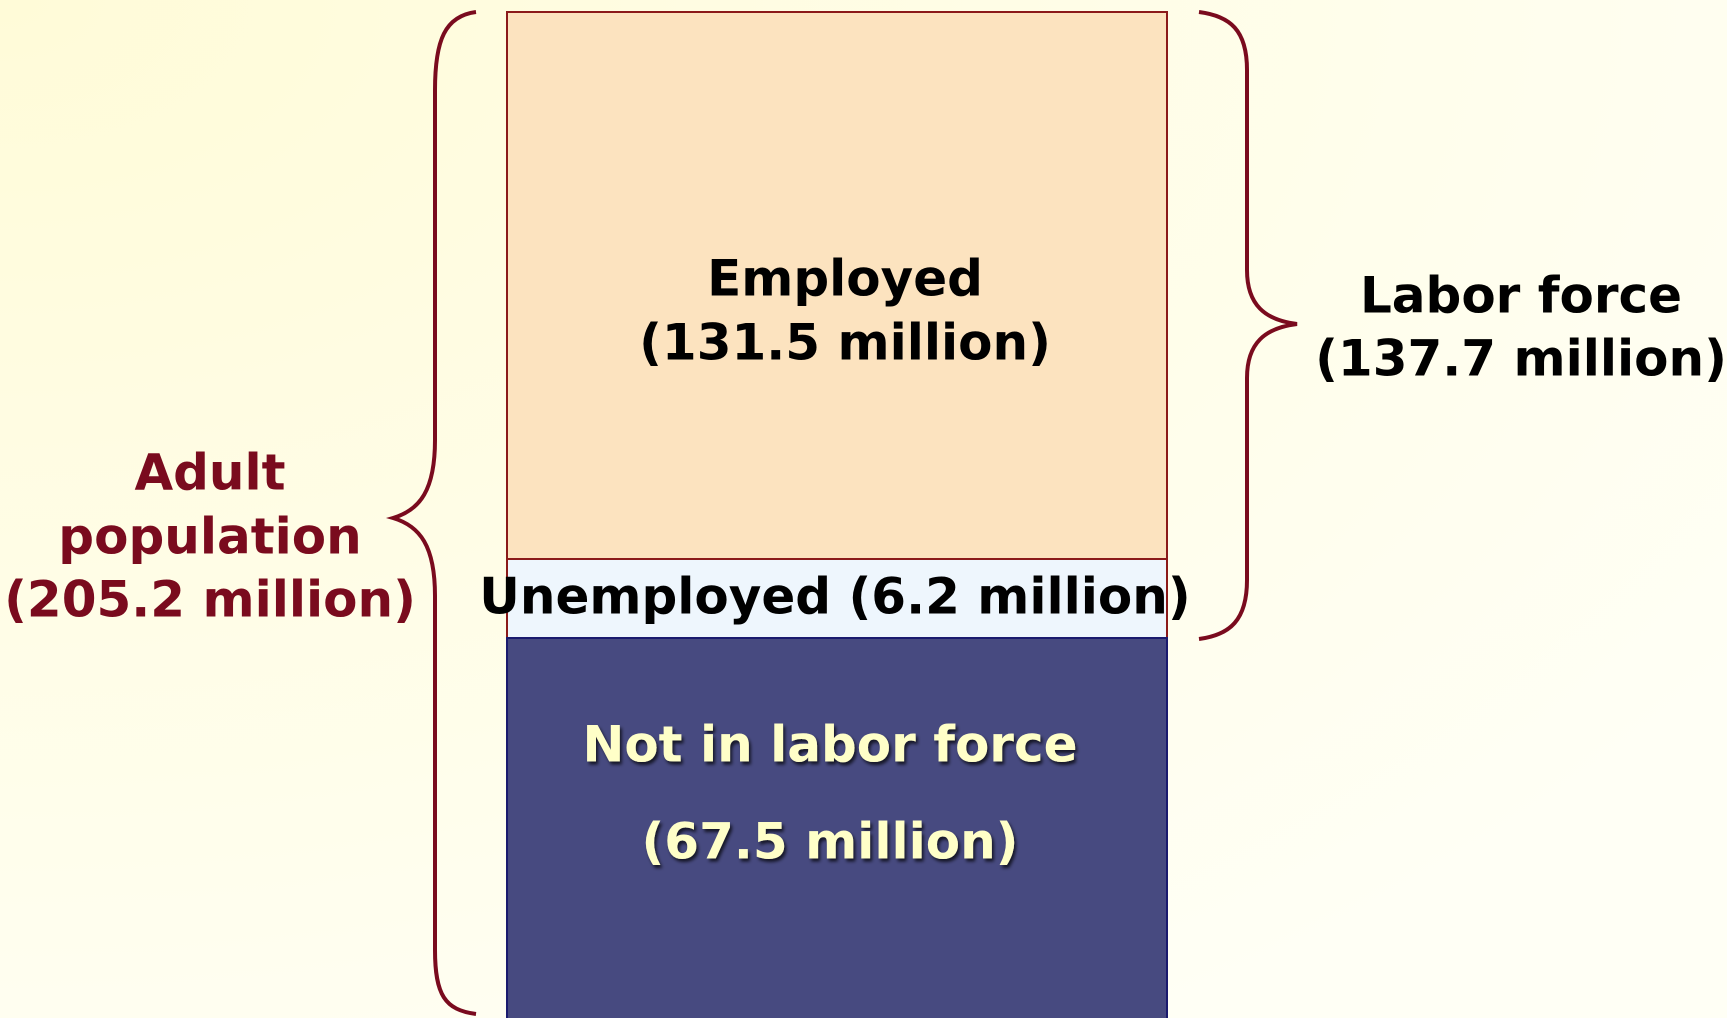  I want to click on employed-label: Employed, so click(845, 279).